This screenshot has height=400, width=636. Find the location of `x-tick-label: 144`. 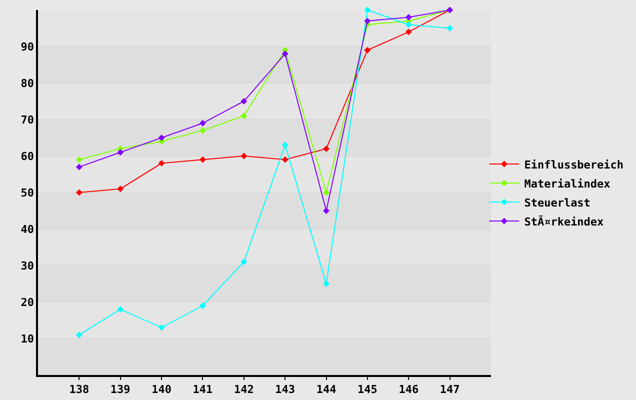

x-tick-label: 144 is located at coordinates (326, 389).